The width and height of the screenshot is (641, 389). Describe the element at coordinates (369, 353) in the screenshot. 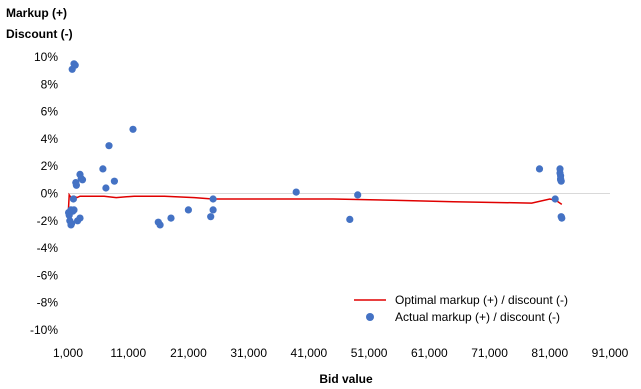

I see `x-tick-label: 51,000` at that location.